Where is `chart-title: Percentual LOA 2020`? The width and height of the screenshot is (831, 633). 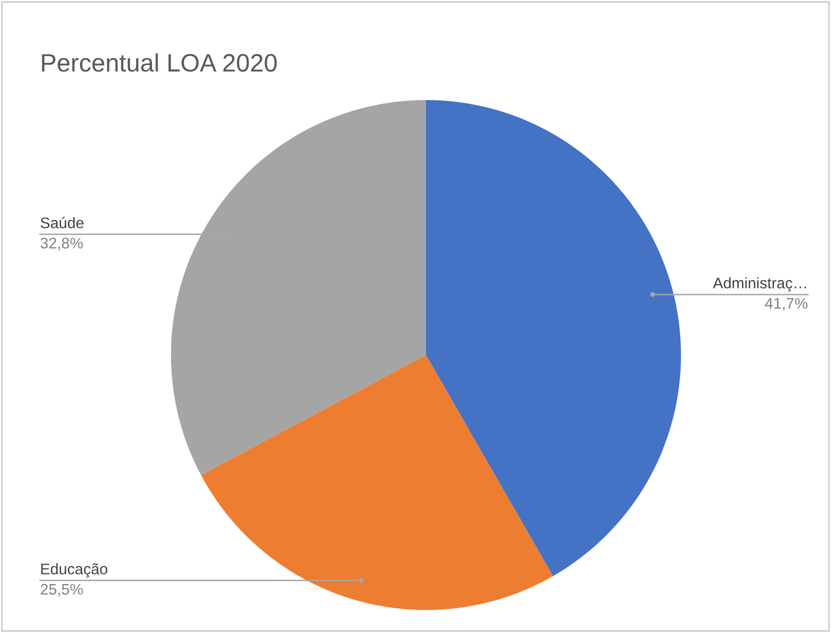 chart-title: Percentual LOA 2020 is located at coordinates (159, 62).